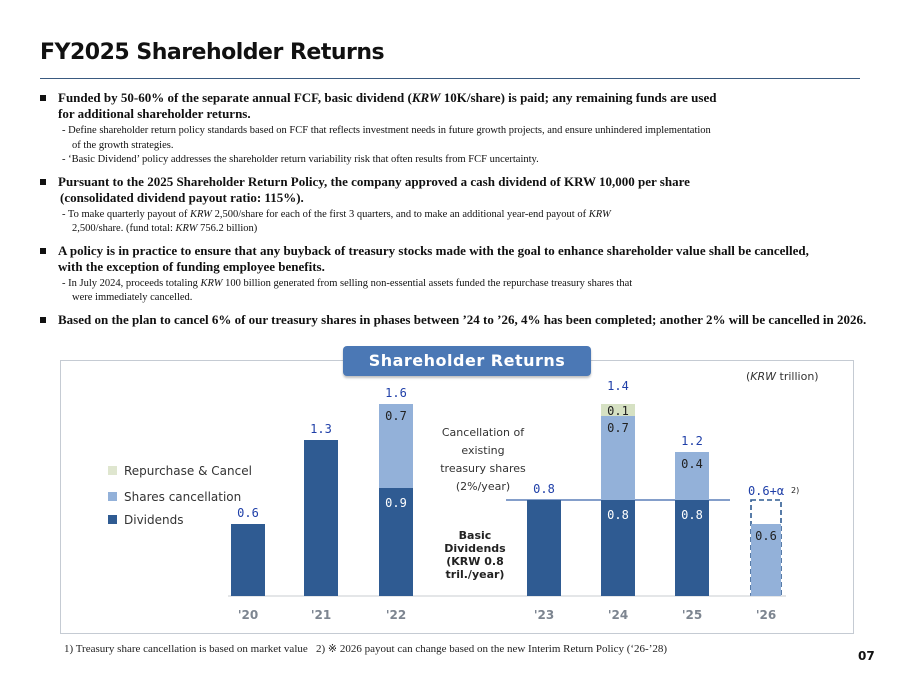 The width and height of the screenshot is (900, 675). Describe the element at coordinates (766, 491) in the screenshot. I see `total-label: 0.6+α` at that location.